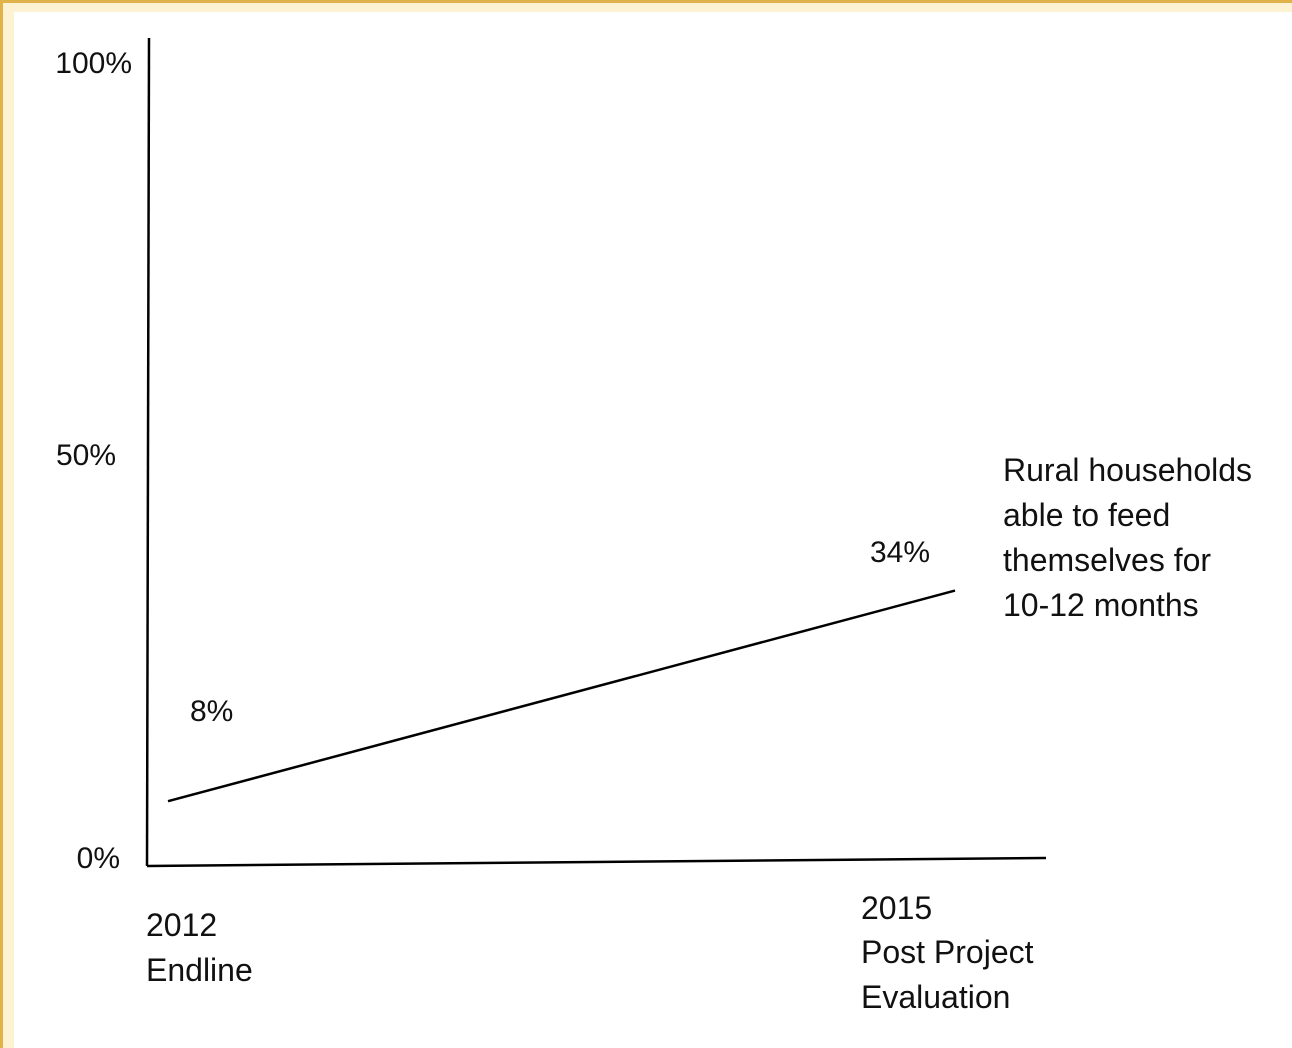 The height and width of the screenshot is (1048, 1292). Describe the element at coordinates (86, 455) in the screenshot. I see `y-tick-label-50: 50%` at that location.